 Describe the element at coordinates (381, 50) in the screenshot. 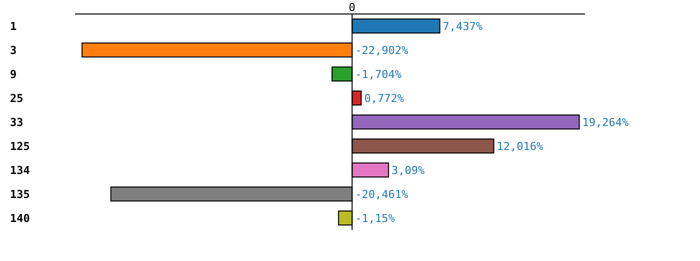

I see `data-label: -22,902%` at that location.